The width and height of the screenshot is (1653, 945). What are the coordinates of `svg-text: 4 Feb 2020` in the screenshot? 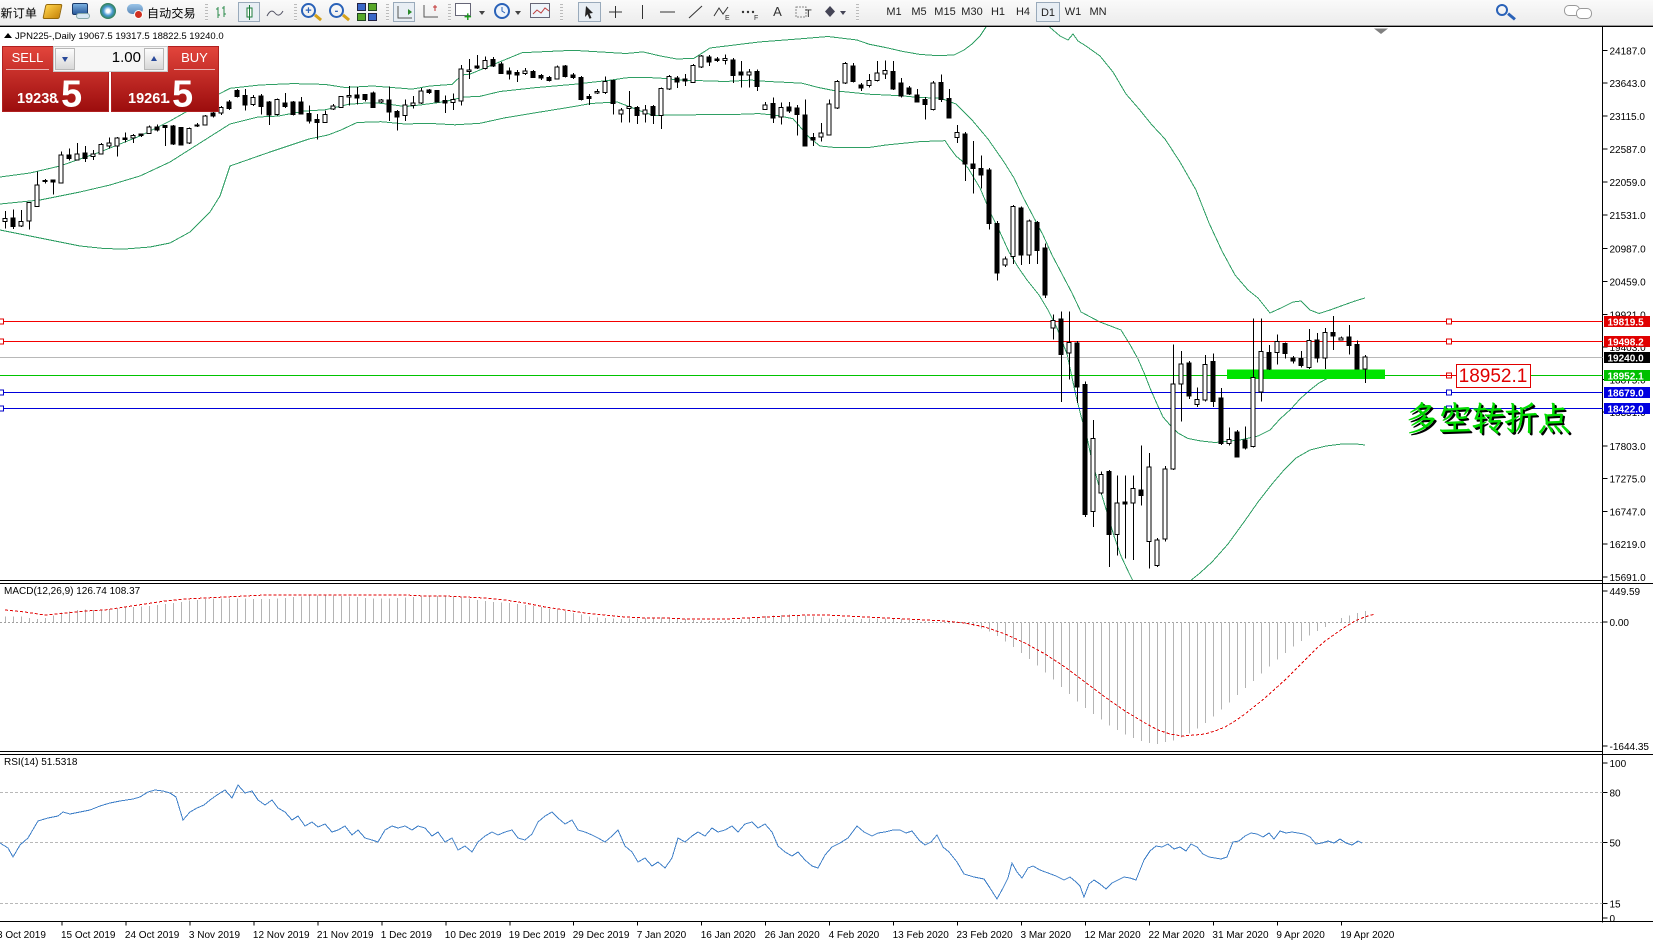 It's located at (854, 935).